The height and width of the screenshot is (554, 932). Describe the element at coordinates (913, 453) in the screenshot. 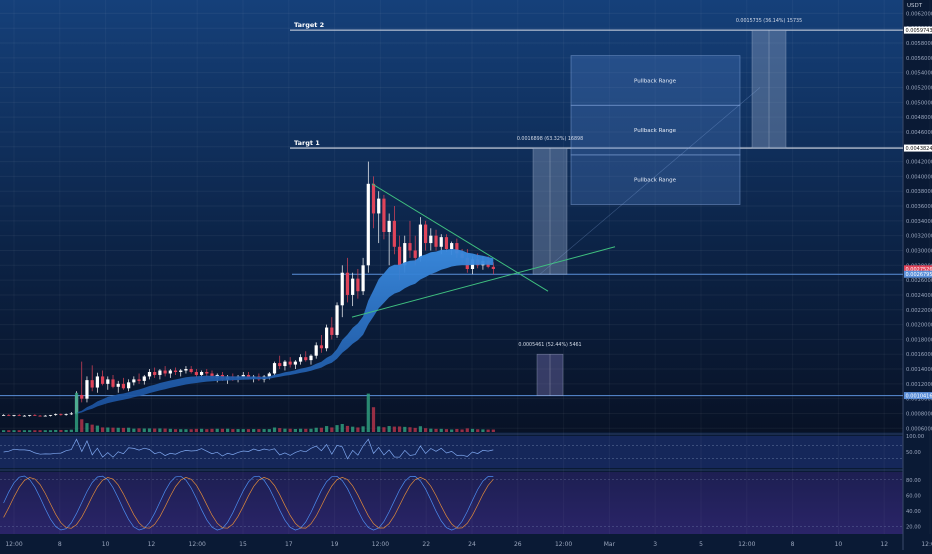

I see `rsi-tick-label: 50.00` at that location.